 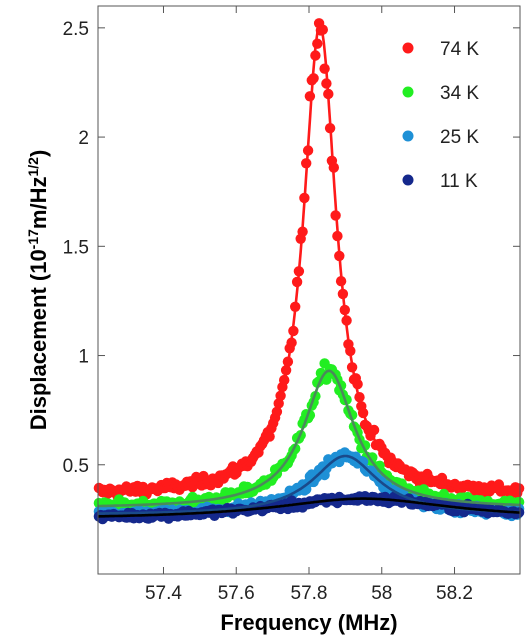 What do you see at coordinates (76, 247) in the screenshot?
I see `y-tick-label: 1.5` at bounding box center [76, 247].